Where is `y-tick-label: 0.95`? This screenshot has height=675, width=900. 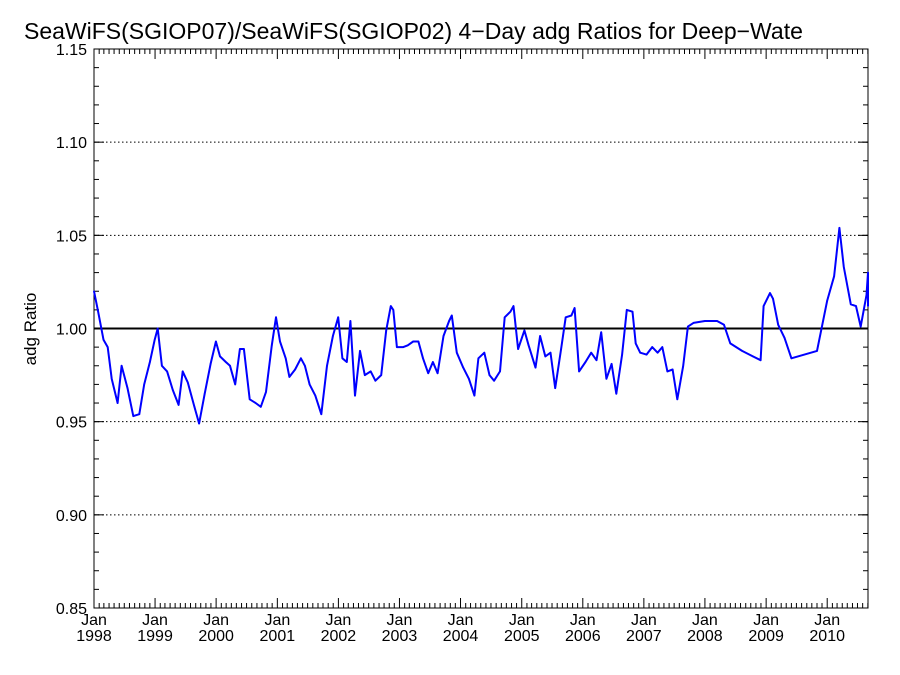 y-tick-label: 0.95 is located at coordinates (71, 423).